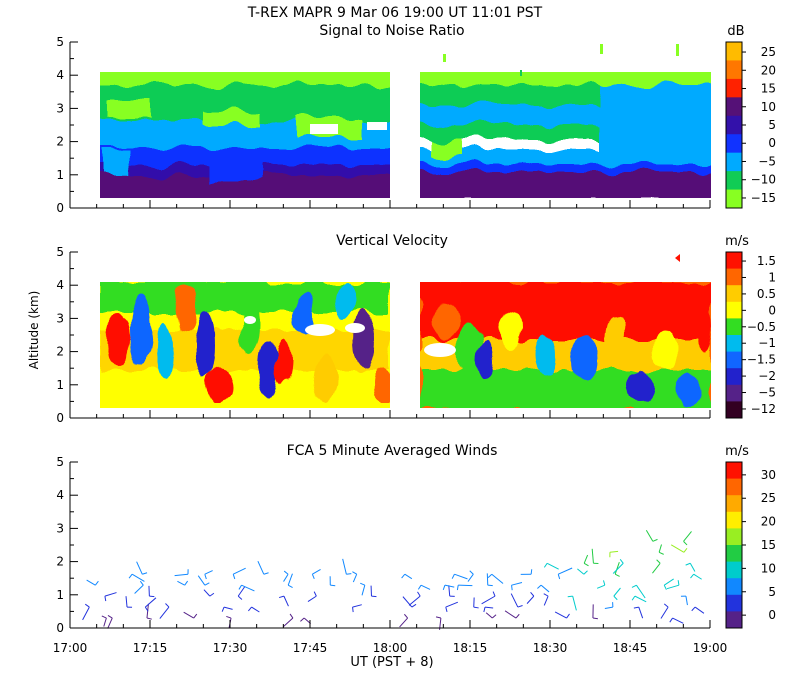 The height and width of the screenshot is (700, 800). Describe the element at coordinates (34, 330) in the screenshot. I see `y-axis-label: Altitude (km)` at that location.